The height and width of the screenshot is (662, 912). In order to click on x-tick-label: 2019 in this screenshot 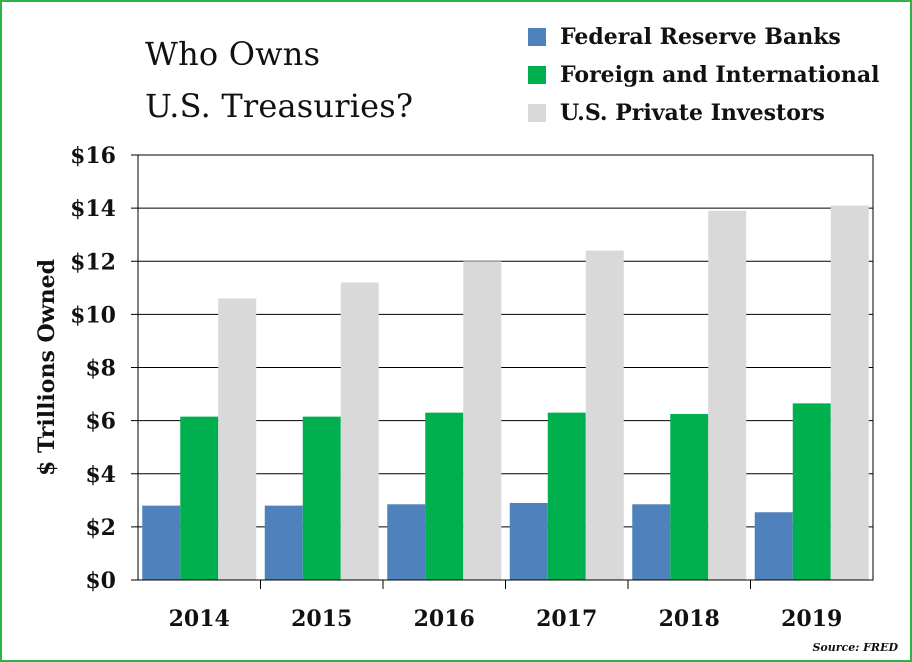, I will do `click(811, 619)`.